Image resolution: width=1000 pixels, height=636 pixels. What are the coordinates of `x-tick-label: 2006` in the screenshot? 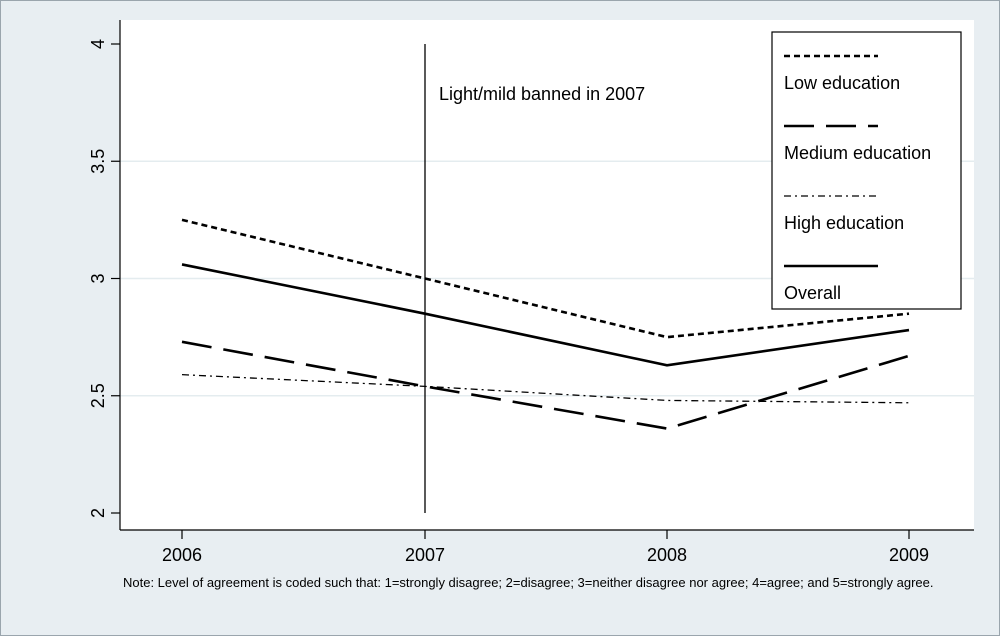 It's located at (182, 555).